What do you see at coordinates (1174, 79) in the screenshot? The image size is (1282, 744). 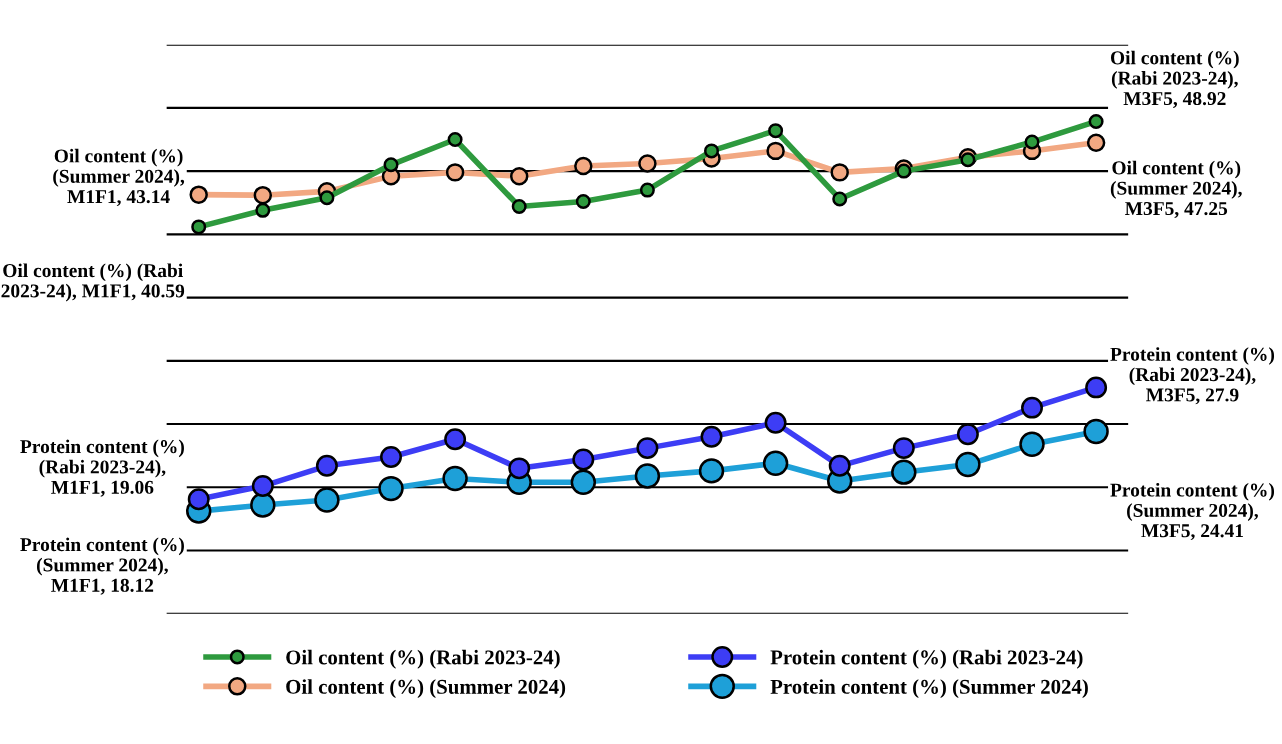 I see `data-label: Oil content (%) (Rabi 2023-24), M3F5, 48.92` at bounding box center [1174, 79].